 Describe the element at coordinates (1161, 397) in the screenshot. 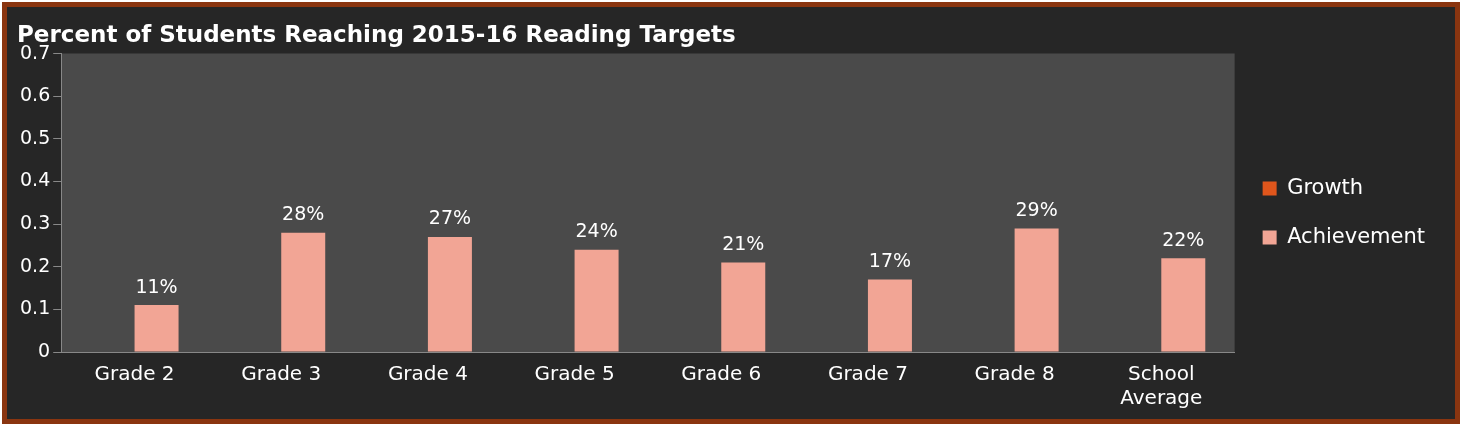

I see `category-label: Average` at that location.